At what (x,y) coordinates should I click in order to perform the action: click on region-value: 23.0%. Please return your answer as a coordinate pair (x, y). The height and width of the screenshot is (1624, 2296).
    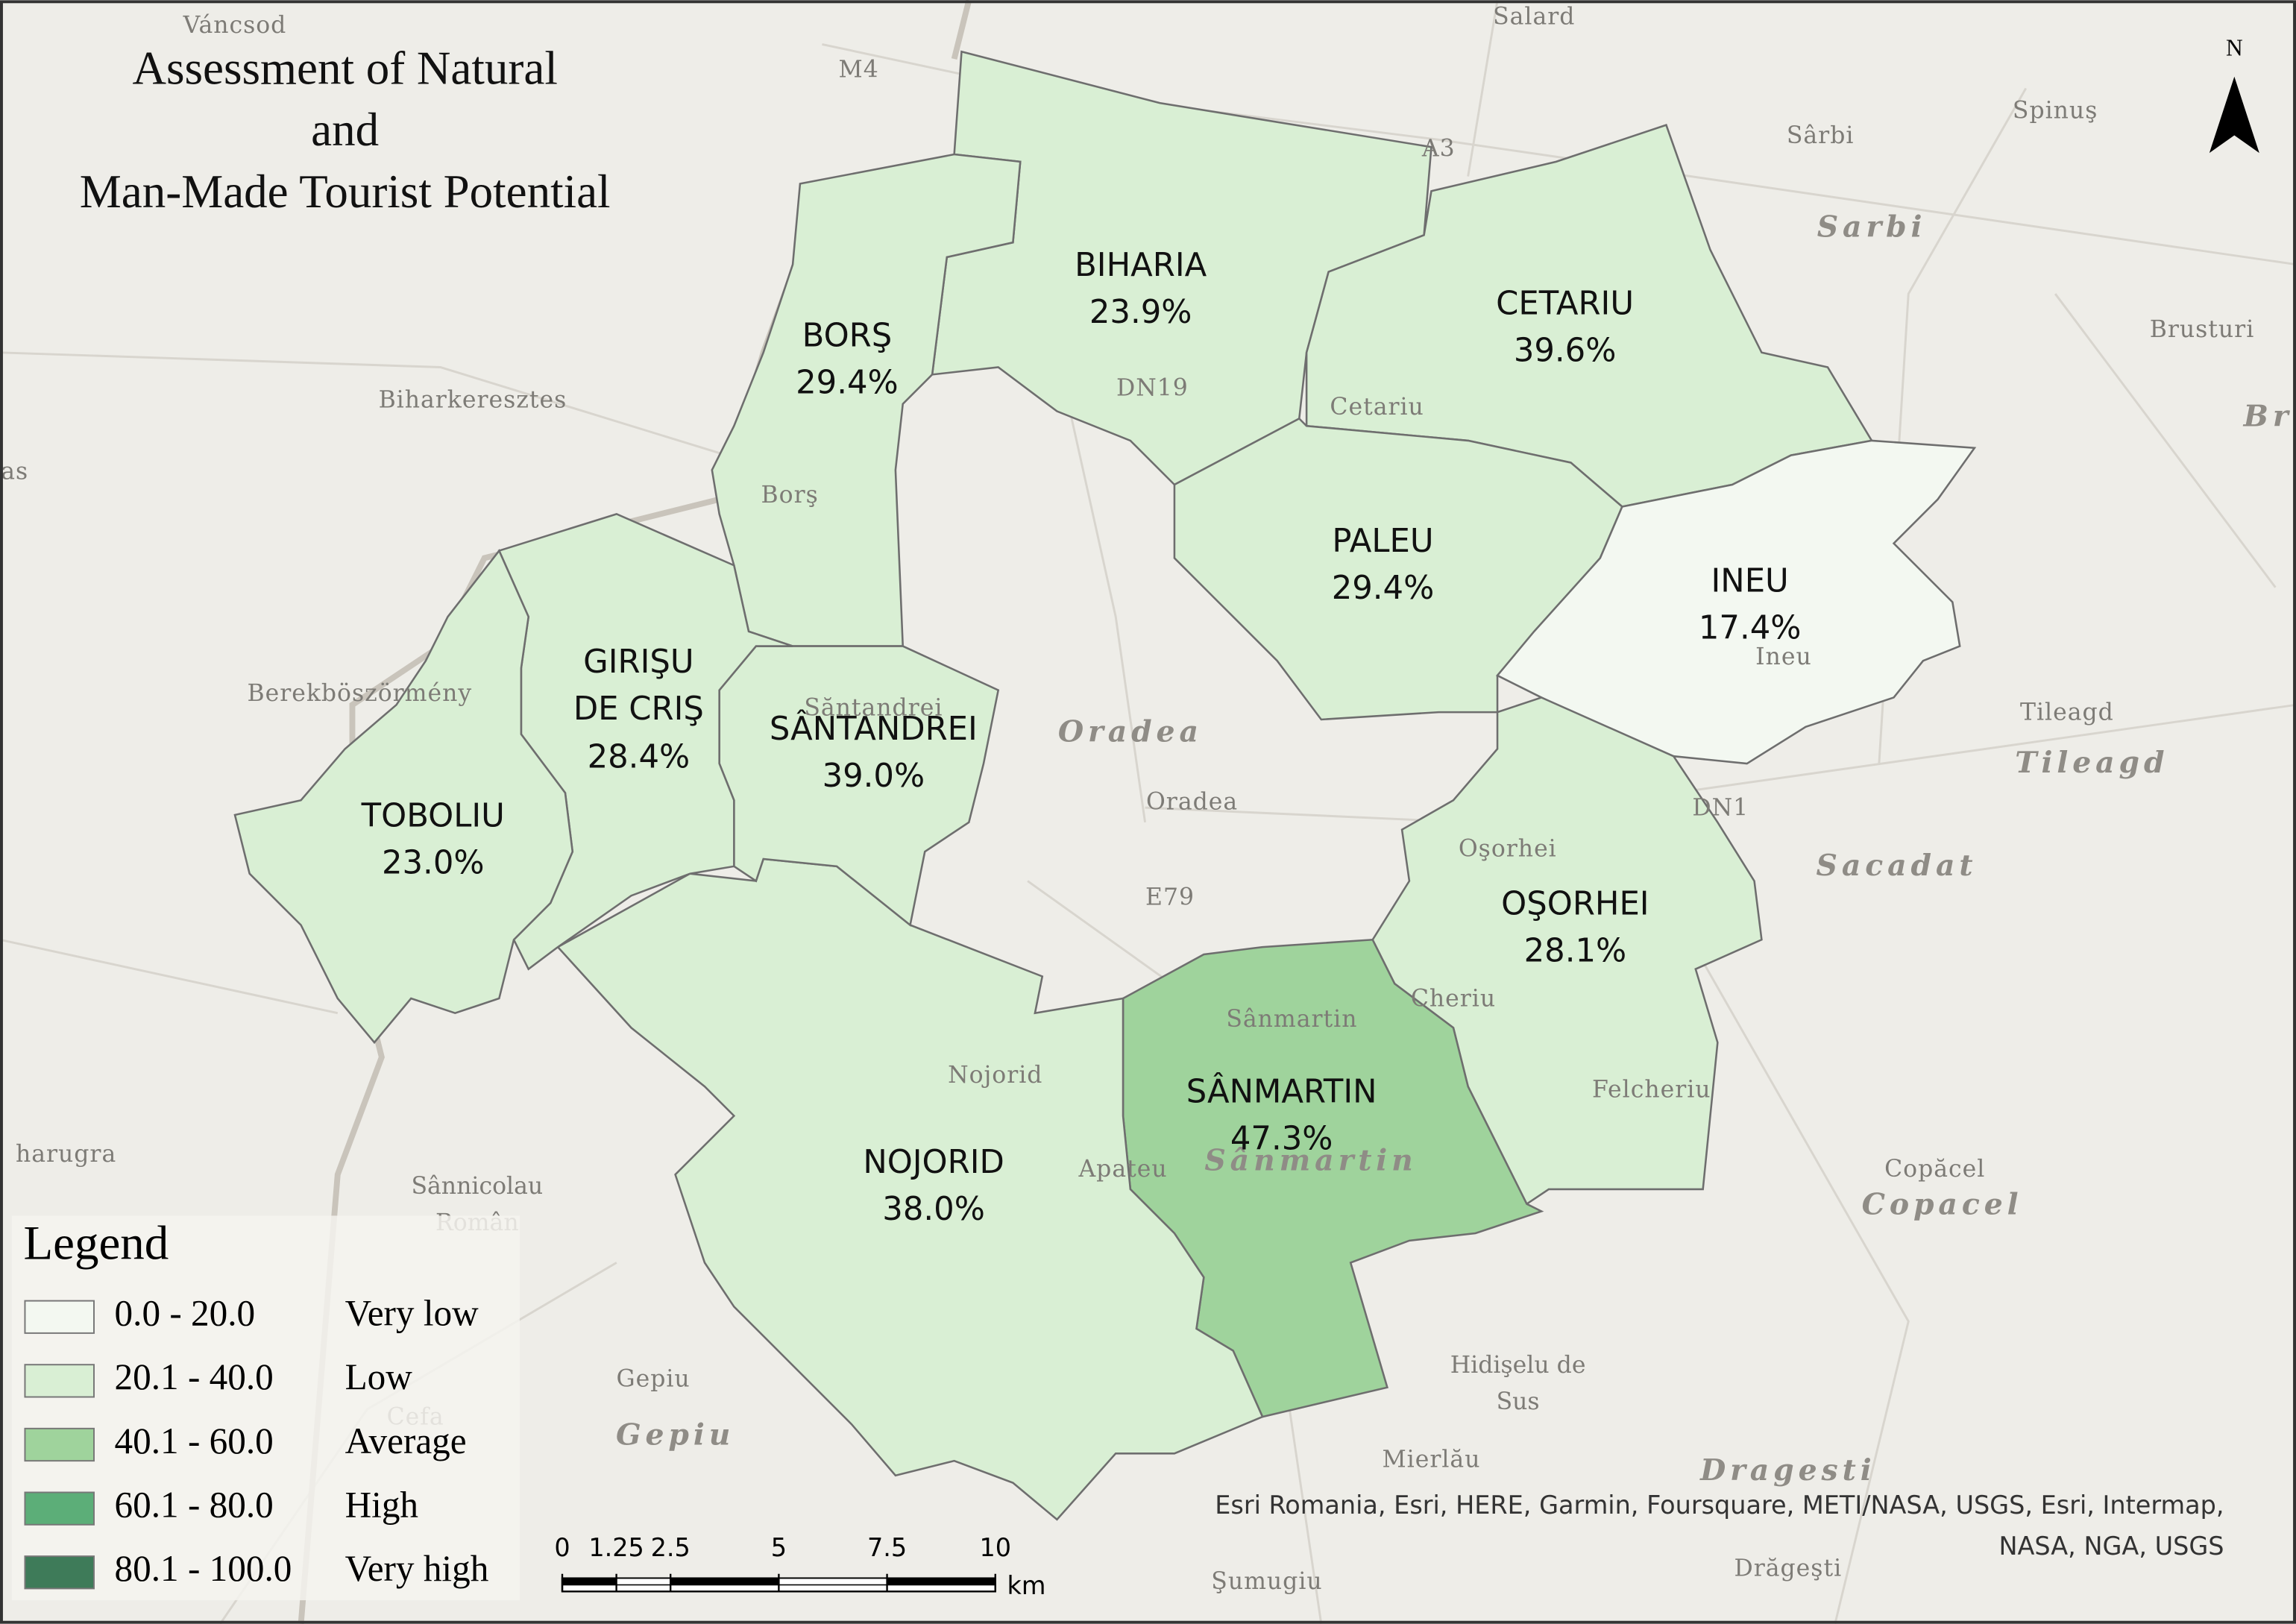
    Looking at the image, I should click on (434, 862).